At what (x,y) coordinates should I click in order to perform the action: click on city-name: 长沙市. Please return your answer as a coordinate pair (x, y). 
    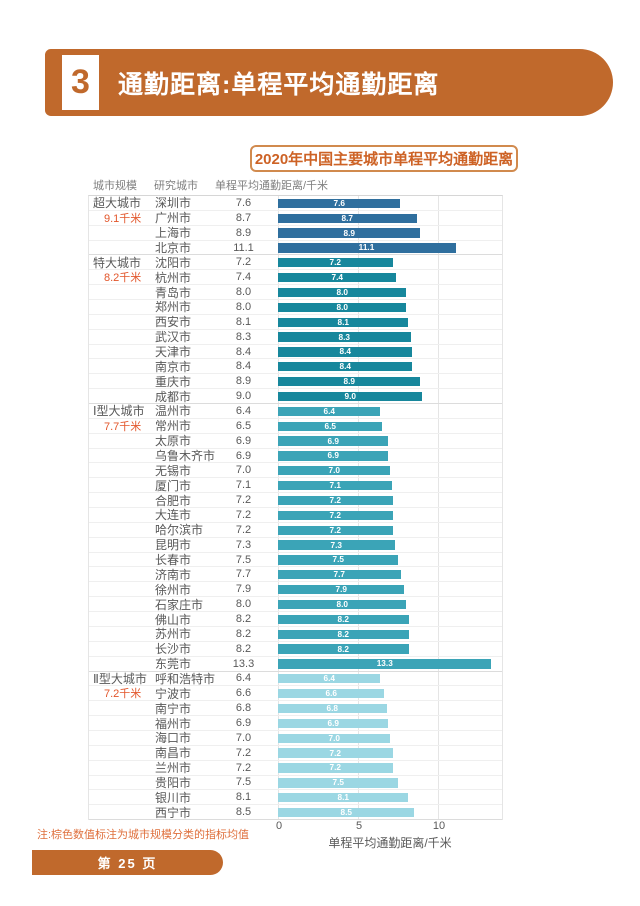
    Looking at the image, I should click on (173, 649).